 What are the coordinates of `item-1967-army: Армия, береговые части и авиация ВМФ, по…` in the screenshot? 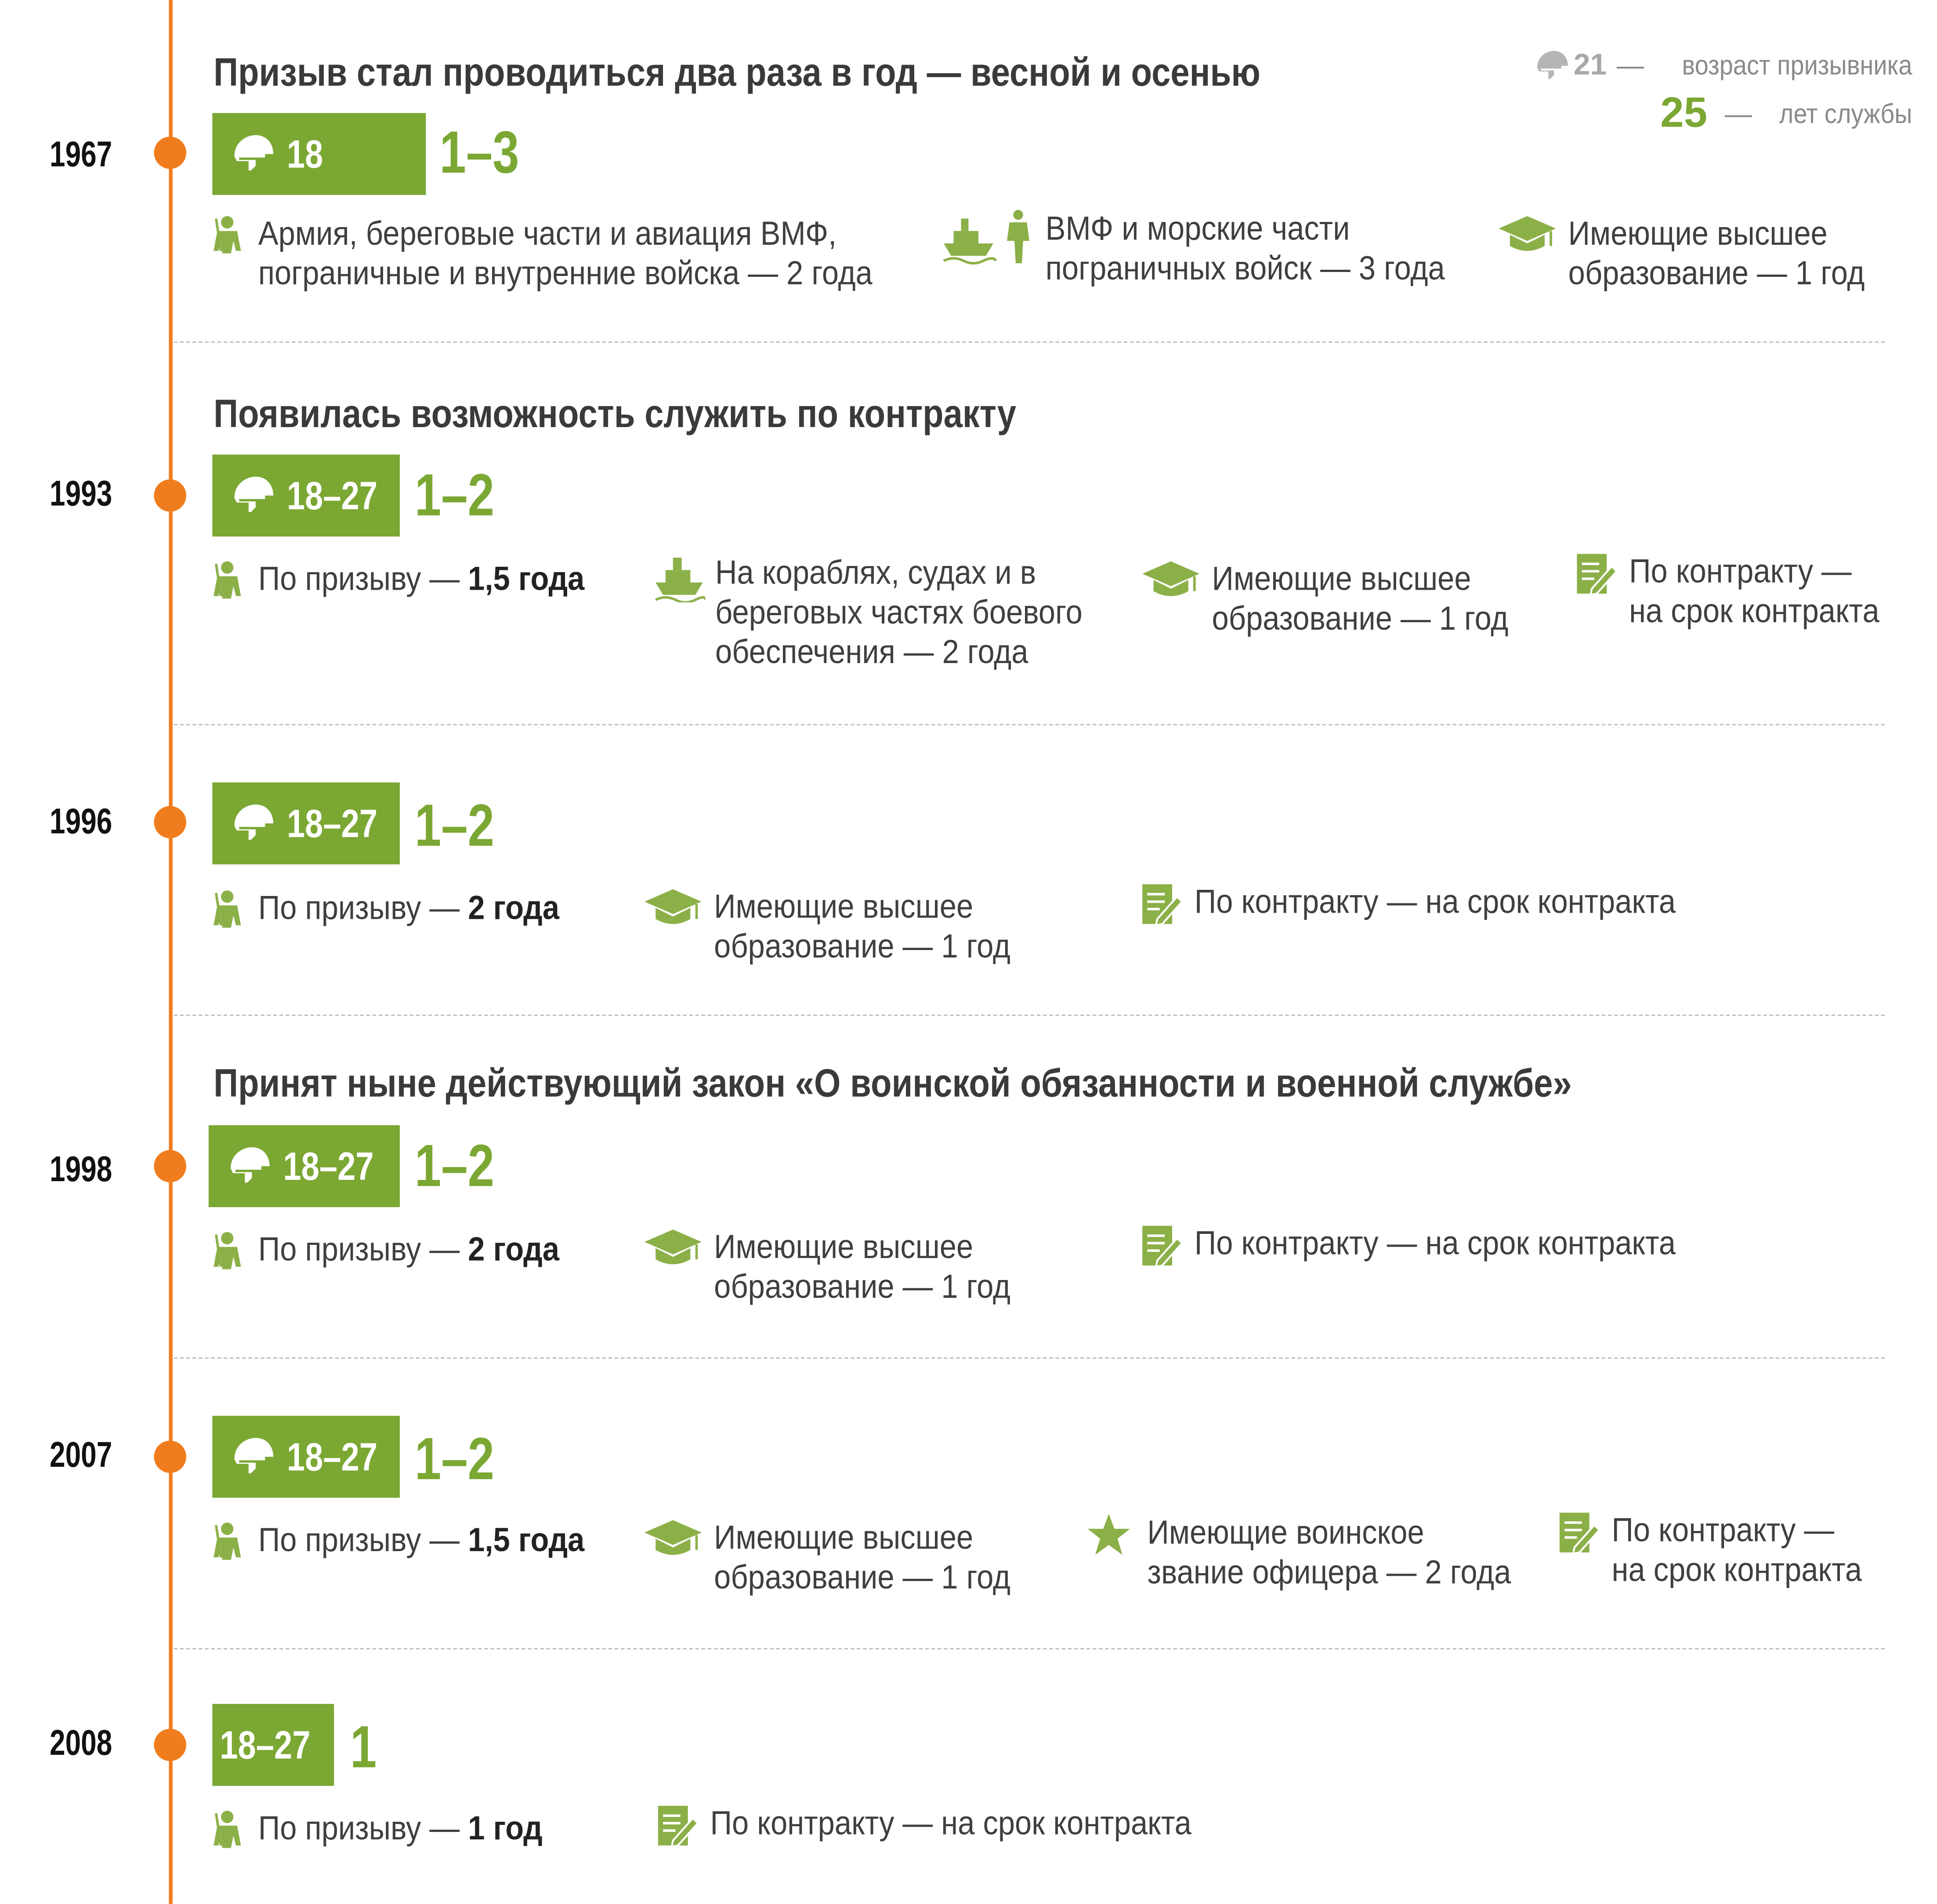 It's located at (576, 253).